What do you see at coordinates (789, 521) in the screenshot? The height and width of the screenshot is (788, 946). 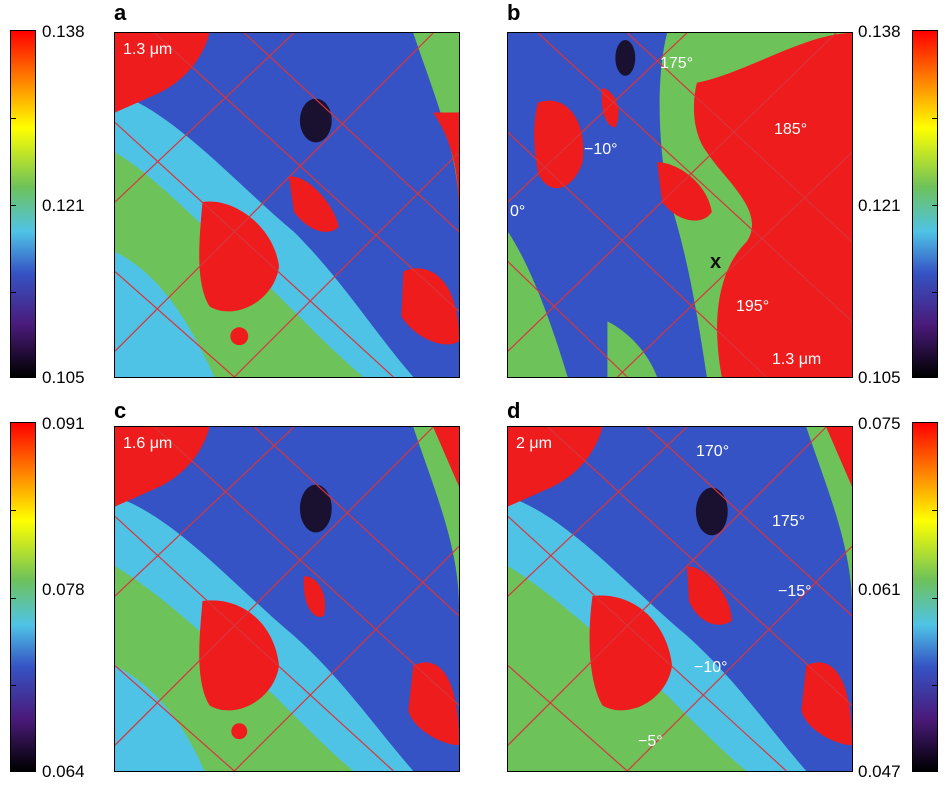 I see `angle-label-175-d: 175°` at bounding box center [789, 521].